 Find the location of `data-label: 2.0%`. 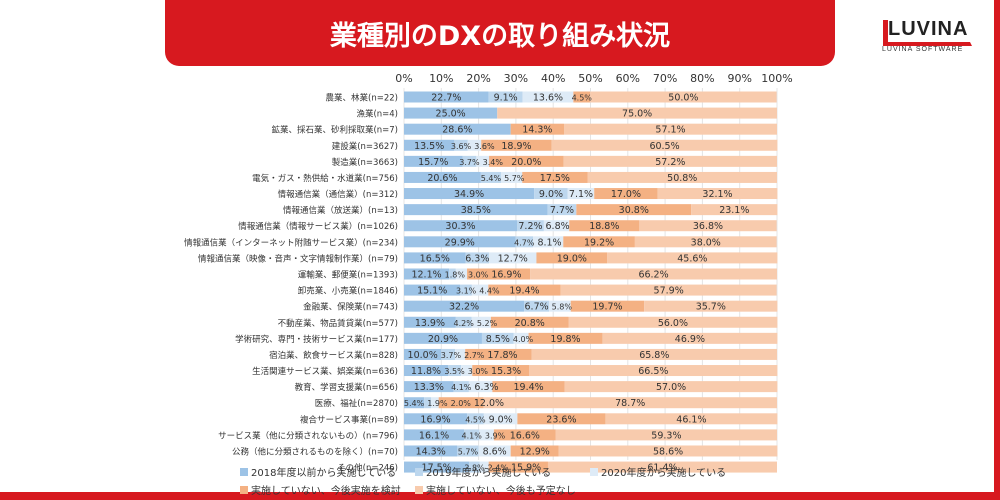

data-label: 2.0% is located at coordinates (461, 403).